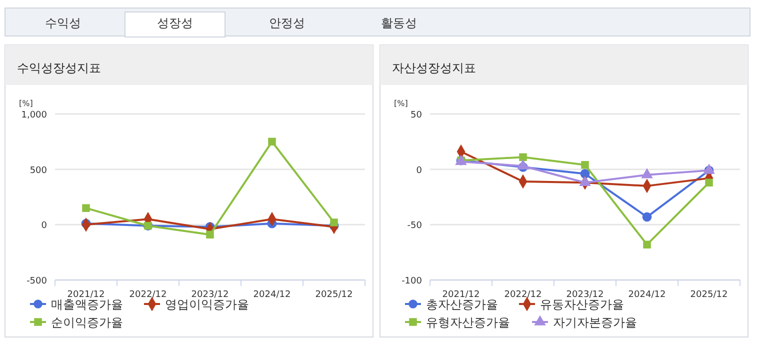 Image resolution: width=757 pixels, height=339 pixels. What do you see at coordinates (595, 323) in the screenshot?
I see `legend-label: 자기자본증가율` at bounding box center [595, 323].